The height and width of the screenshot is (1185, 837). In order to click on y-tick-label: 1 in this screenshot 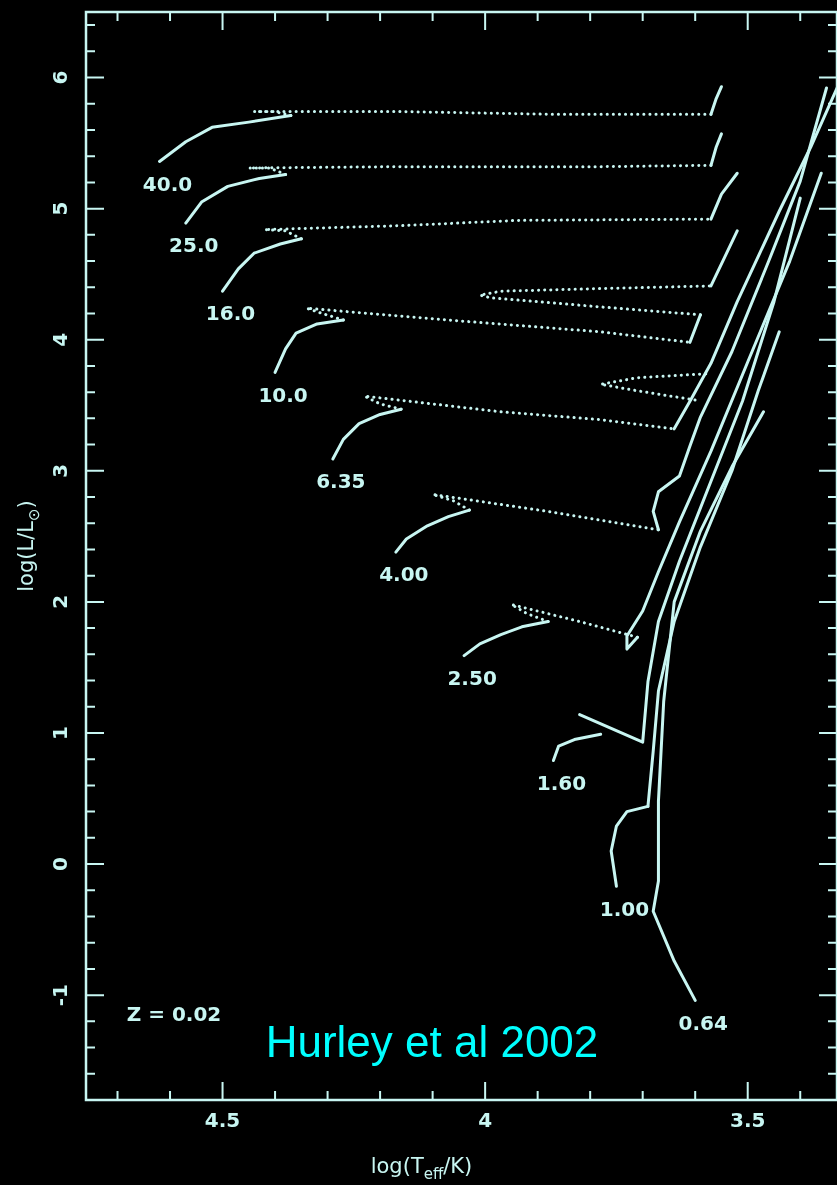, I will do `click(60, 733)`.